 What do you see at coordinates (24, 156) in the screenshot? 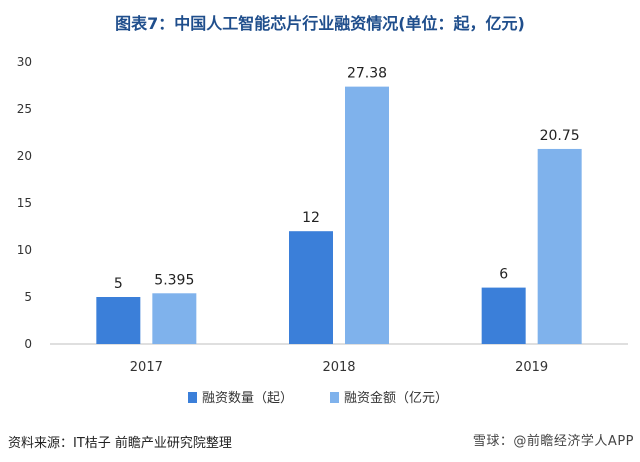
I see `y-tick-label: 20` at bounding box center [24, 156].